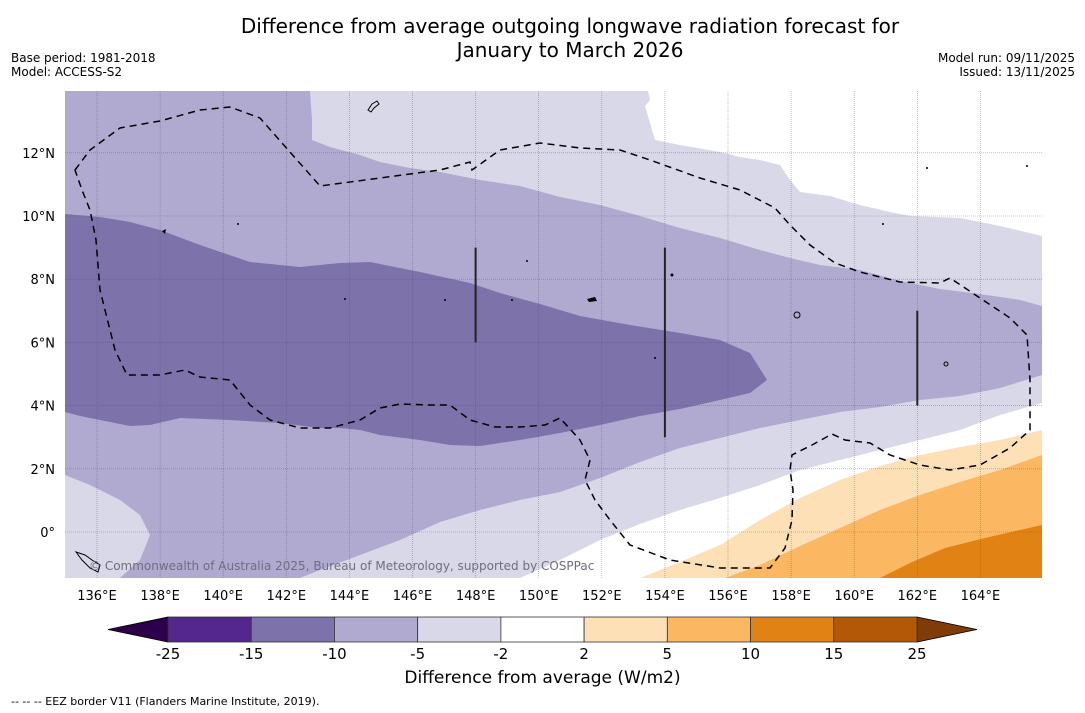  Describe the element at coordinates (38, 217) in the screenshot. I see `latitude-tick-label: 10°N` at that location.